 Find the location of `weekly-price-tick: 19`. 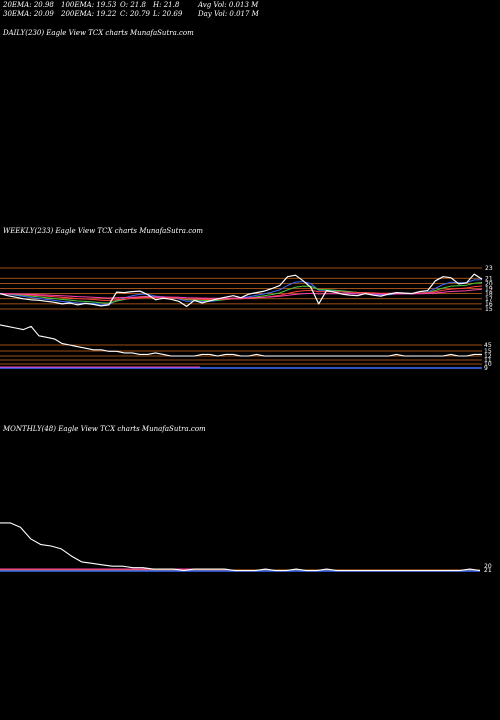

weekly-price-tick: 19 is located at coordinates (489, 289).